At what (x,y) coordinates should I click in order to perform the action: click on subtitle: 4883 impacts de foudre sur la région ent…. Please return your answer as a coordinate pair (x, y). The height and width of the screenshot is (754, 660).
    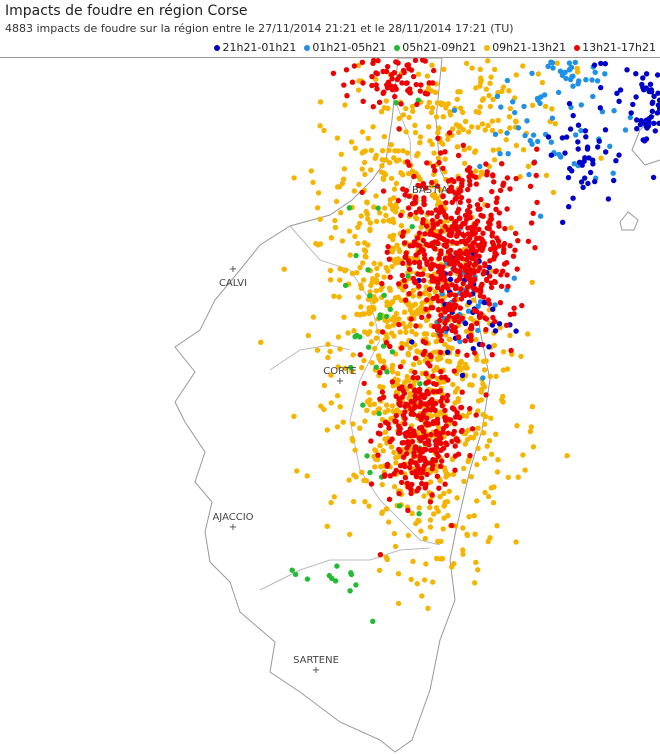
    Looking at the image, I should click on (259, 28).